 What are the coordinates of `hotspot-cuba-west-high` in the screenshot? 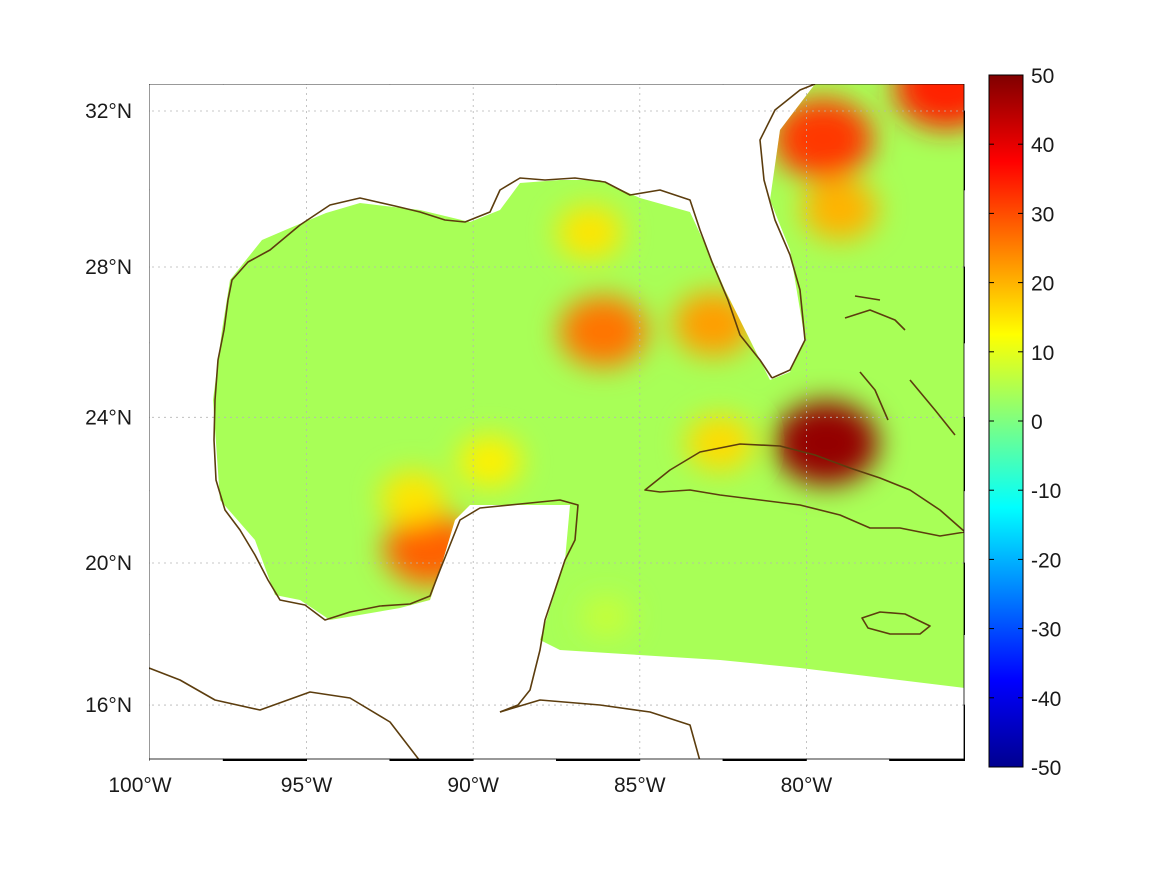 It's located at (719, 443).